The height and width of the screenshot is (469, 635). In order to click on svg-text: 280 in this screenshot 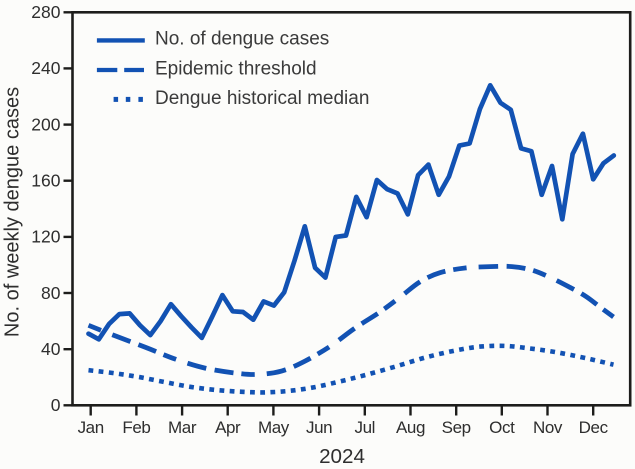, I will do `click(45, 12)`.